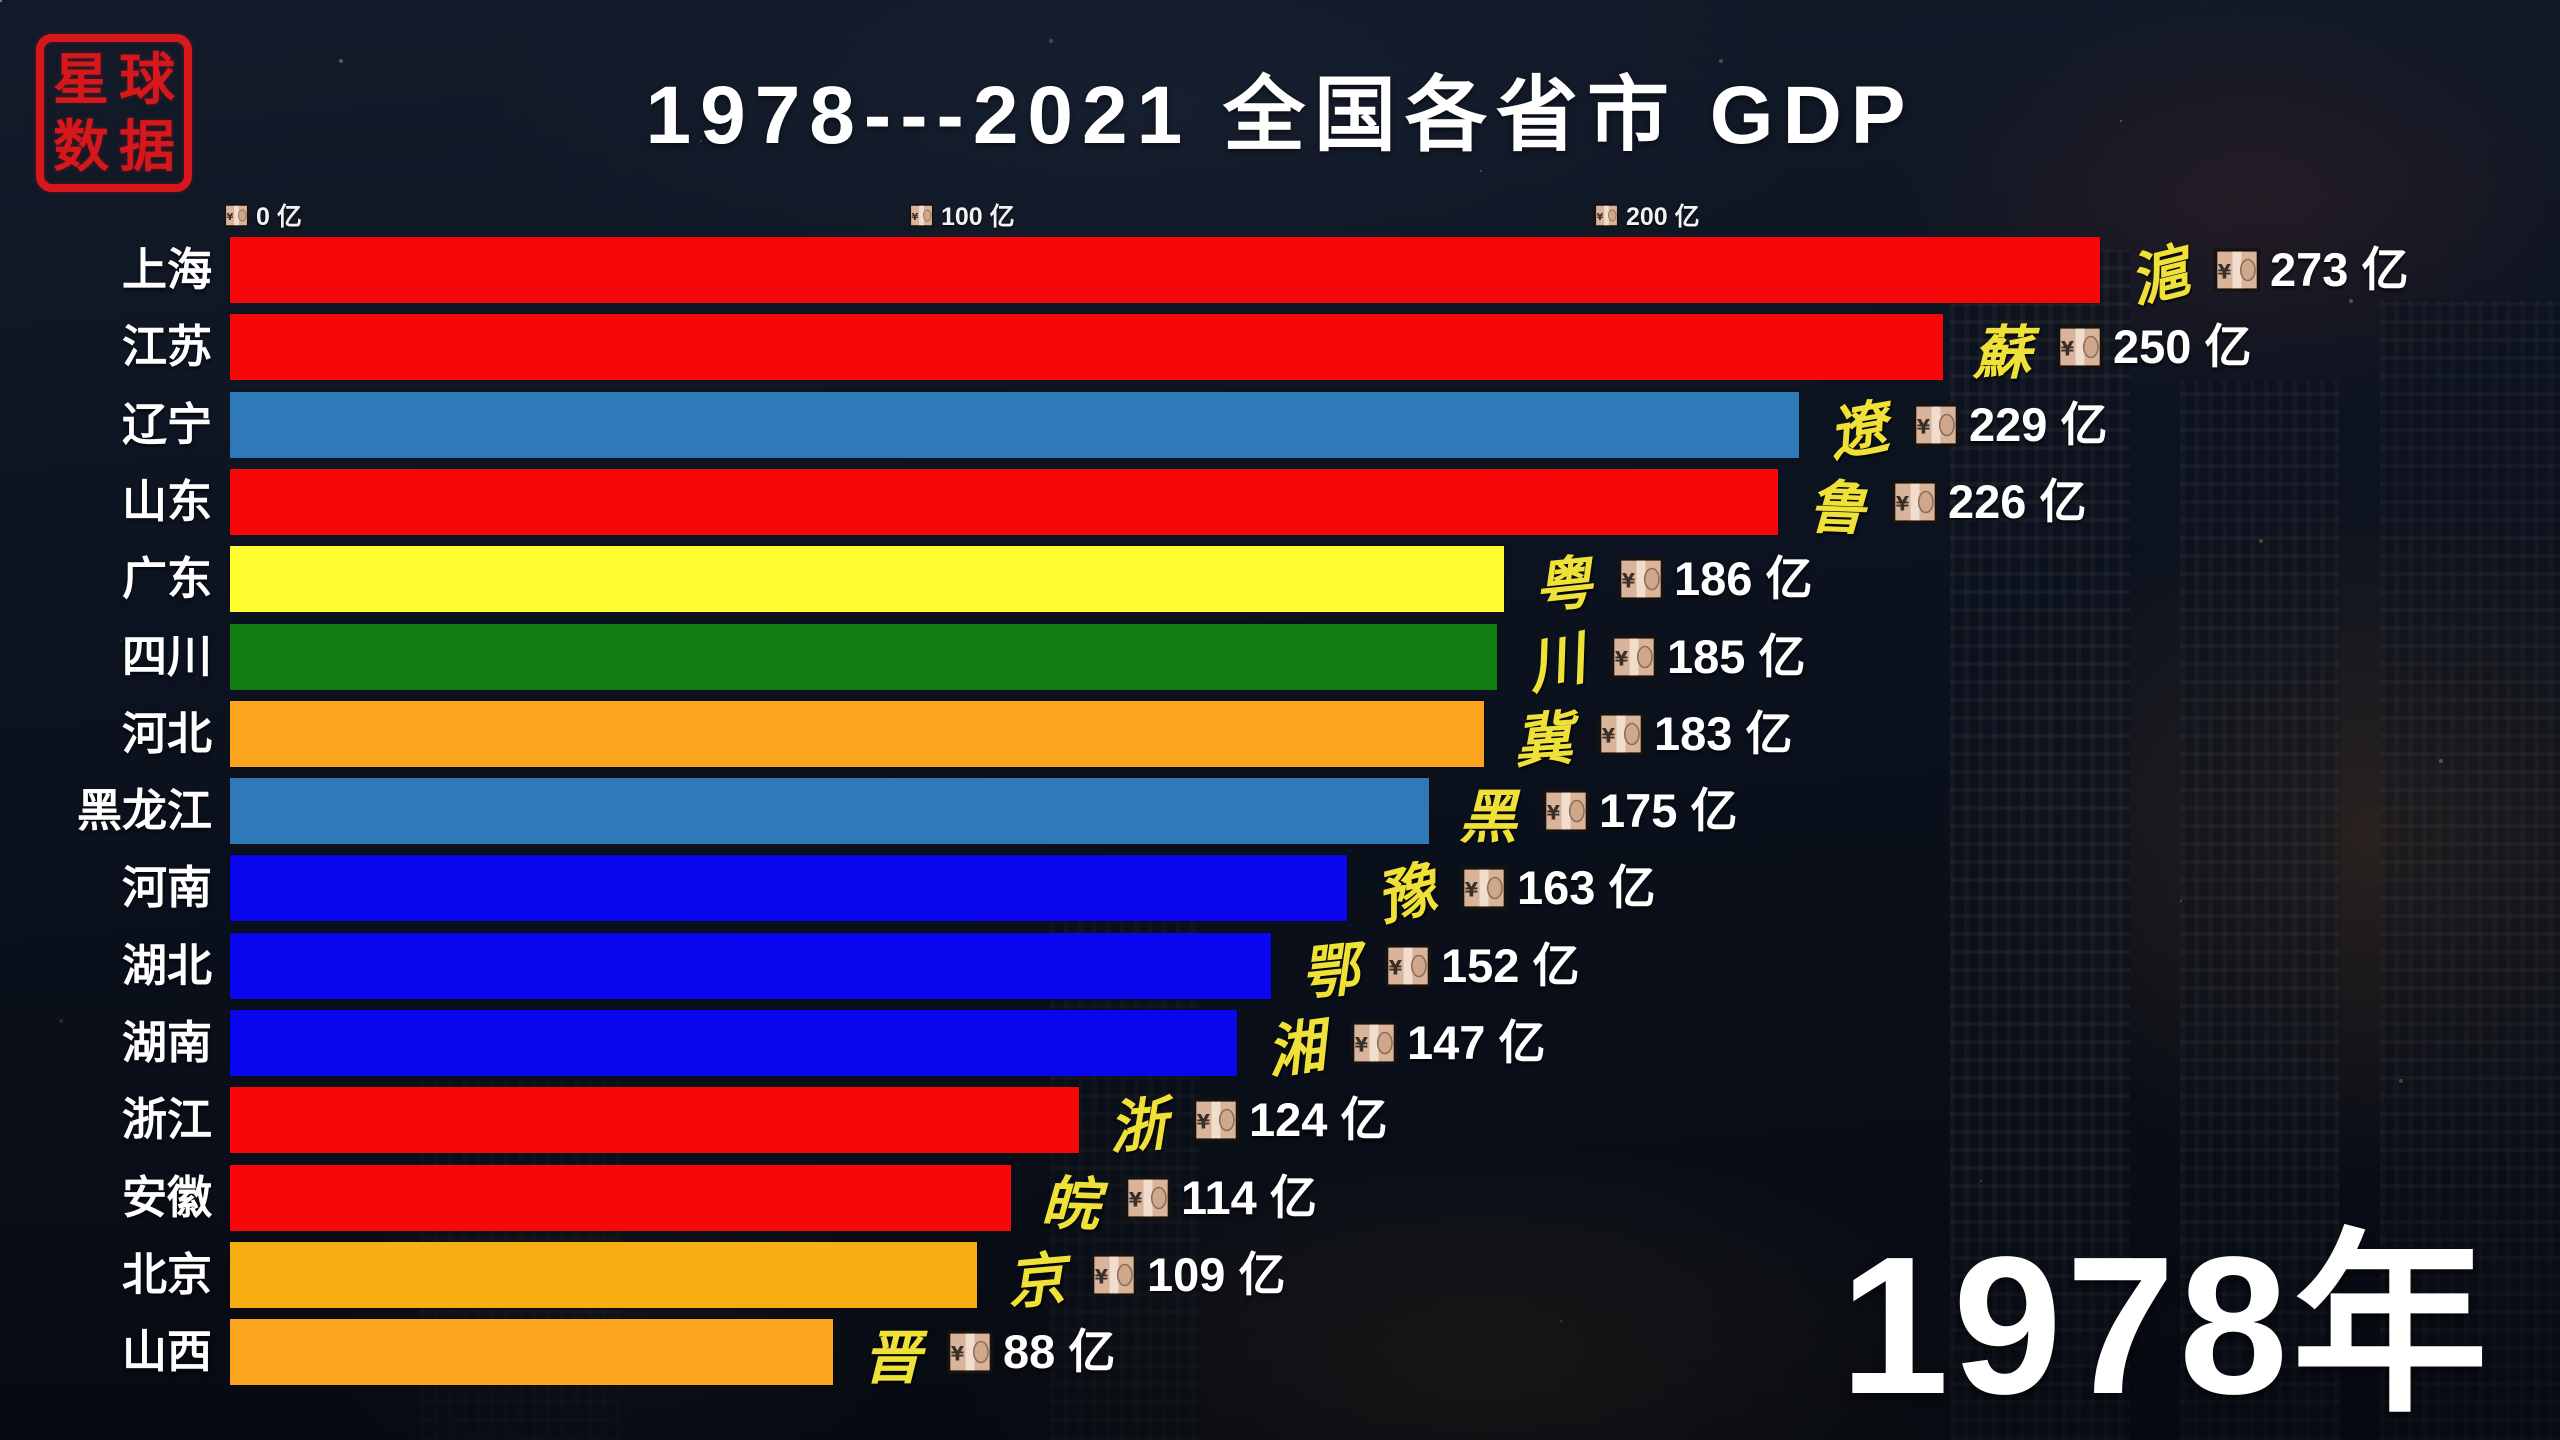  Describe the element at coordinates (166, 424) in the screenshot. I see `province-name-label: 辽宁` at that location.